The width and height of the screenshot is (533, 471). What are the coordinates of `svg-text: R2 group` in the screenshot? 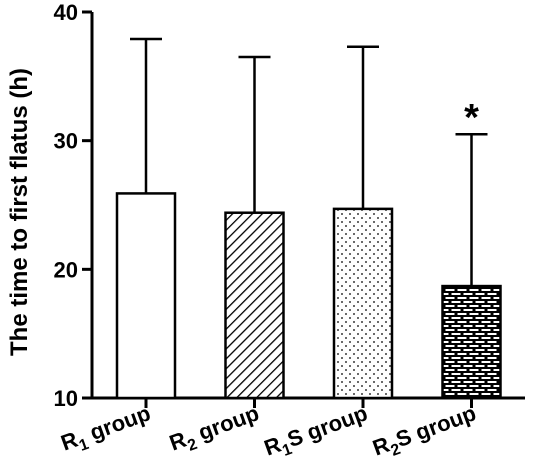 It's located at (215, 430).